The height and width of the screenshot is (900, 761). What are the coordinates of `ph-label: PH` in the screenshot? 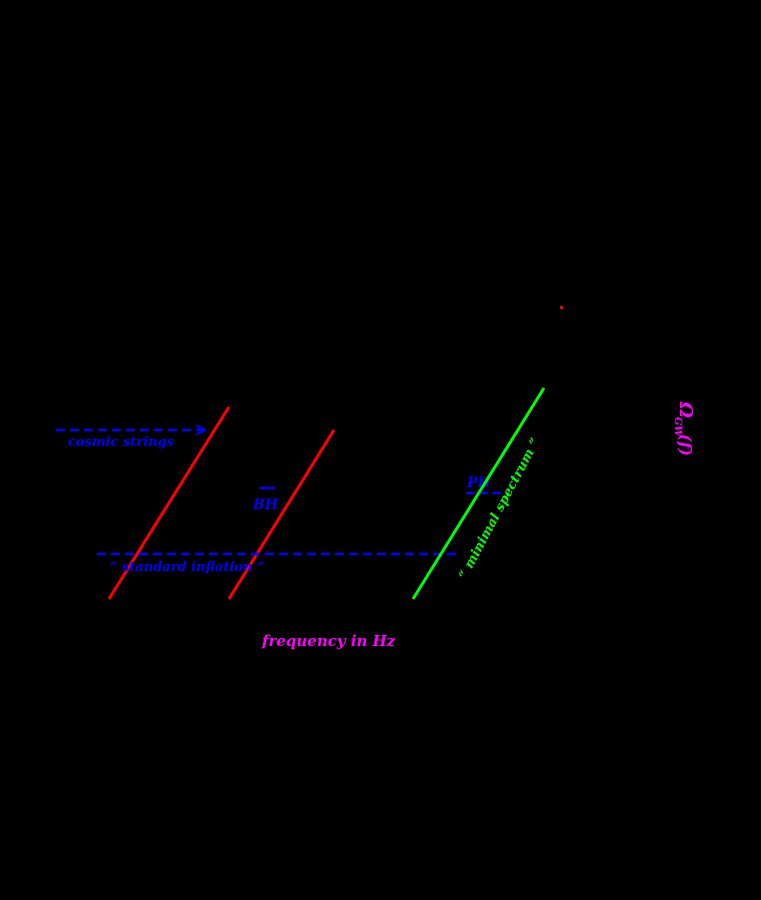 It's located at (479, 483).